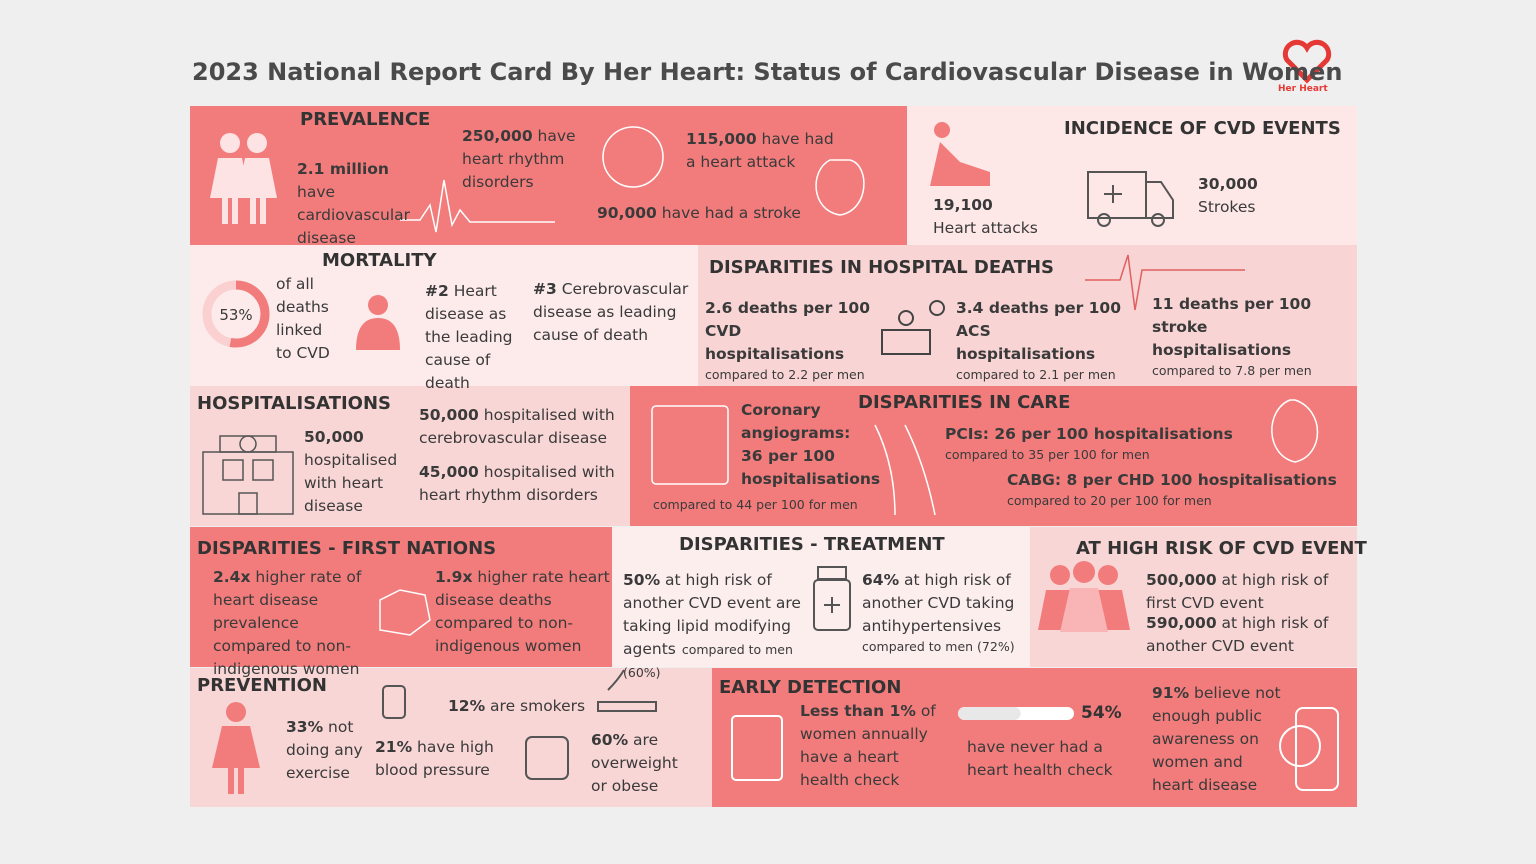 This screenshot has height=864, width=1536. Describe the element at coordinates (437, 291) in the screenshot. I see `stat-figure: #2` at that location.